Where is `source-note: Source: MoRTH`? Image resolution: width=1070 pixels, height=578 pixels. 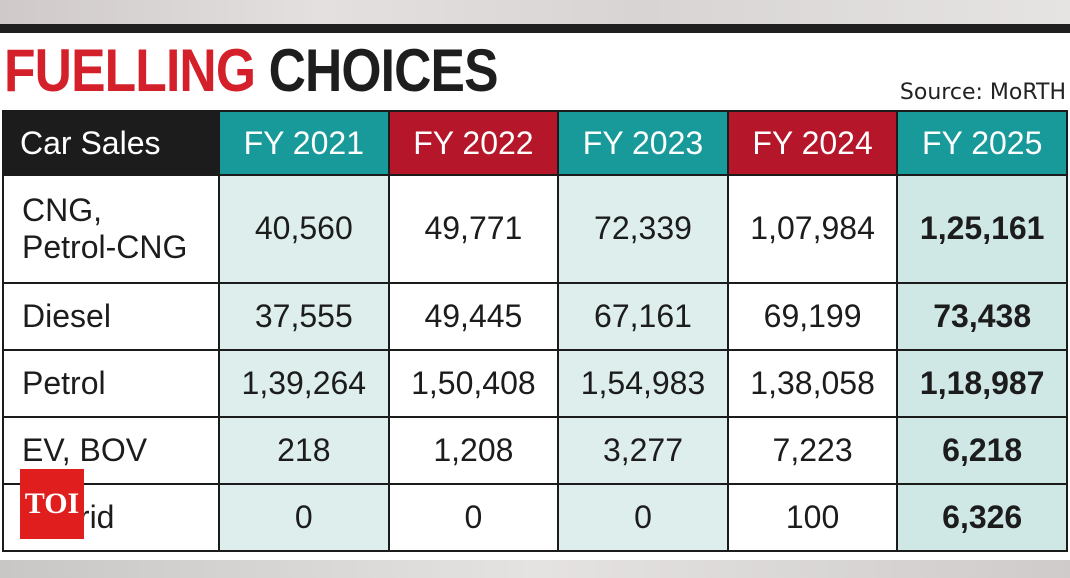
source-note: Source: MoRTH is located at coordinates (982, 92).